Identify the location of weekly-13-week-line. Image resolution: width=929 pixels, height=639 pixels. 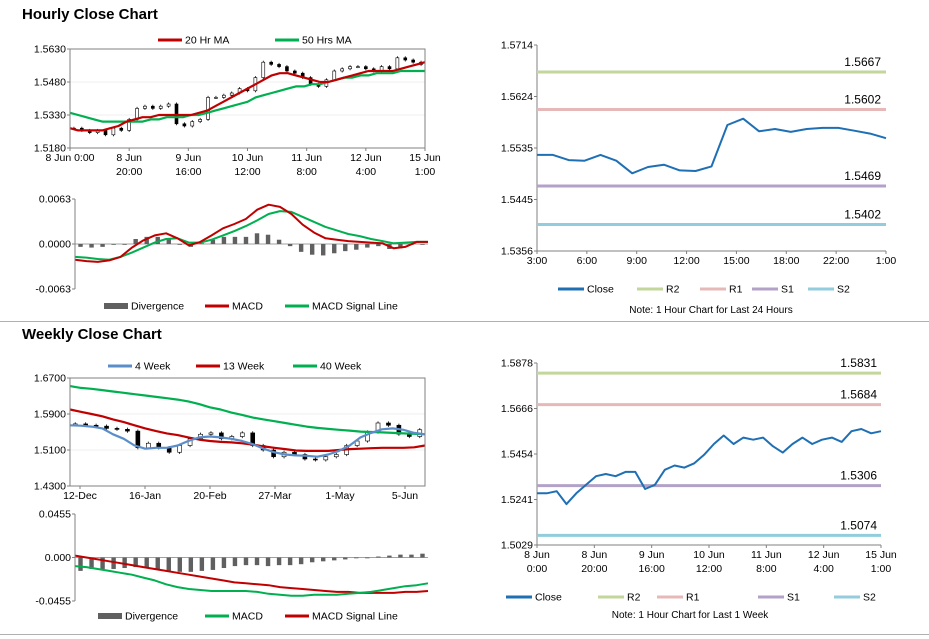
(247, 430).